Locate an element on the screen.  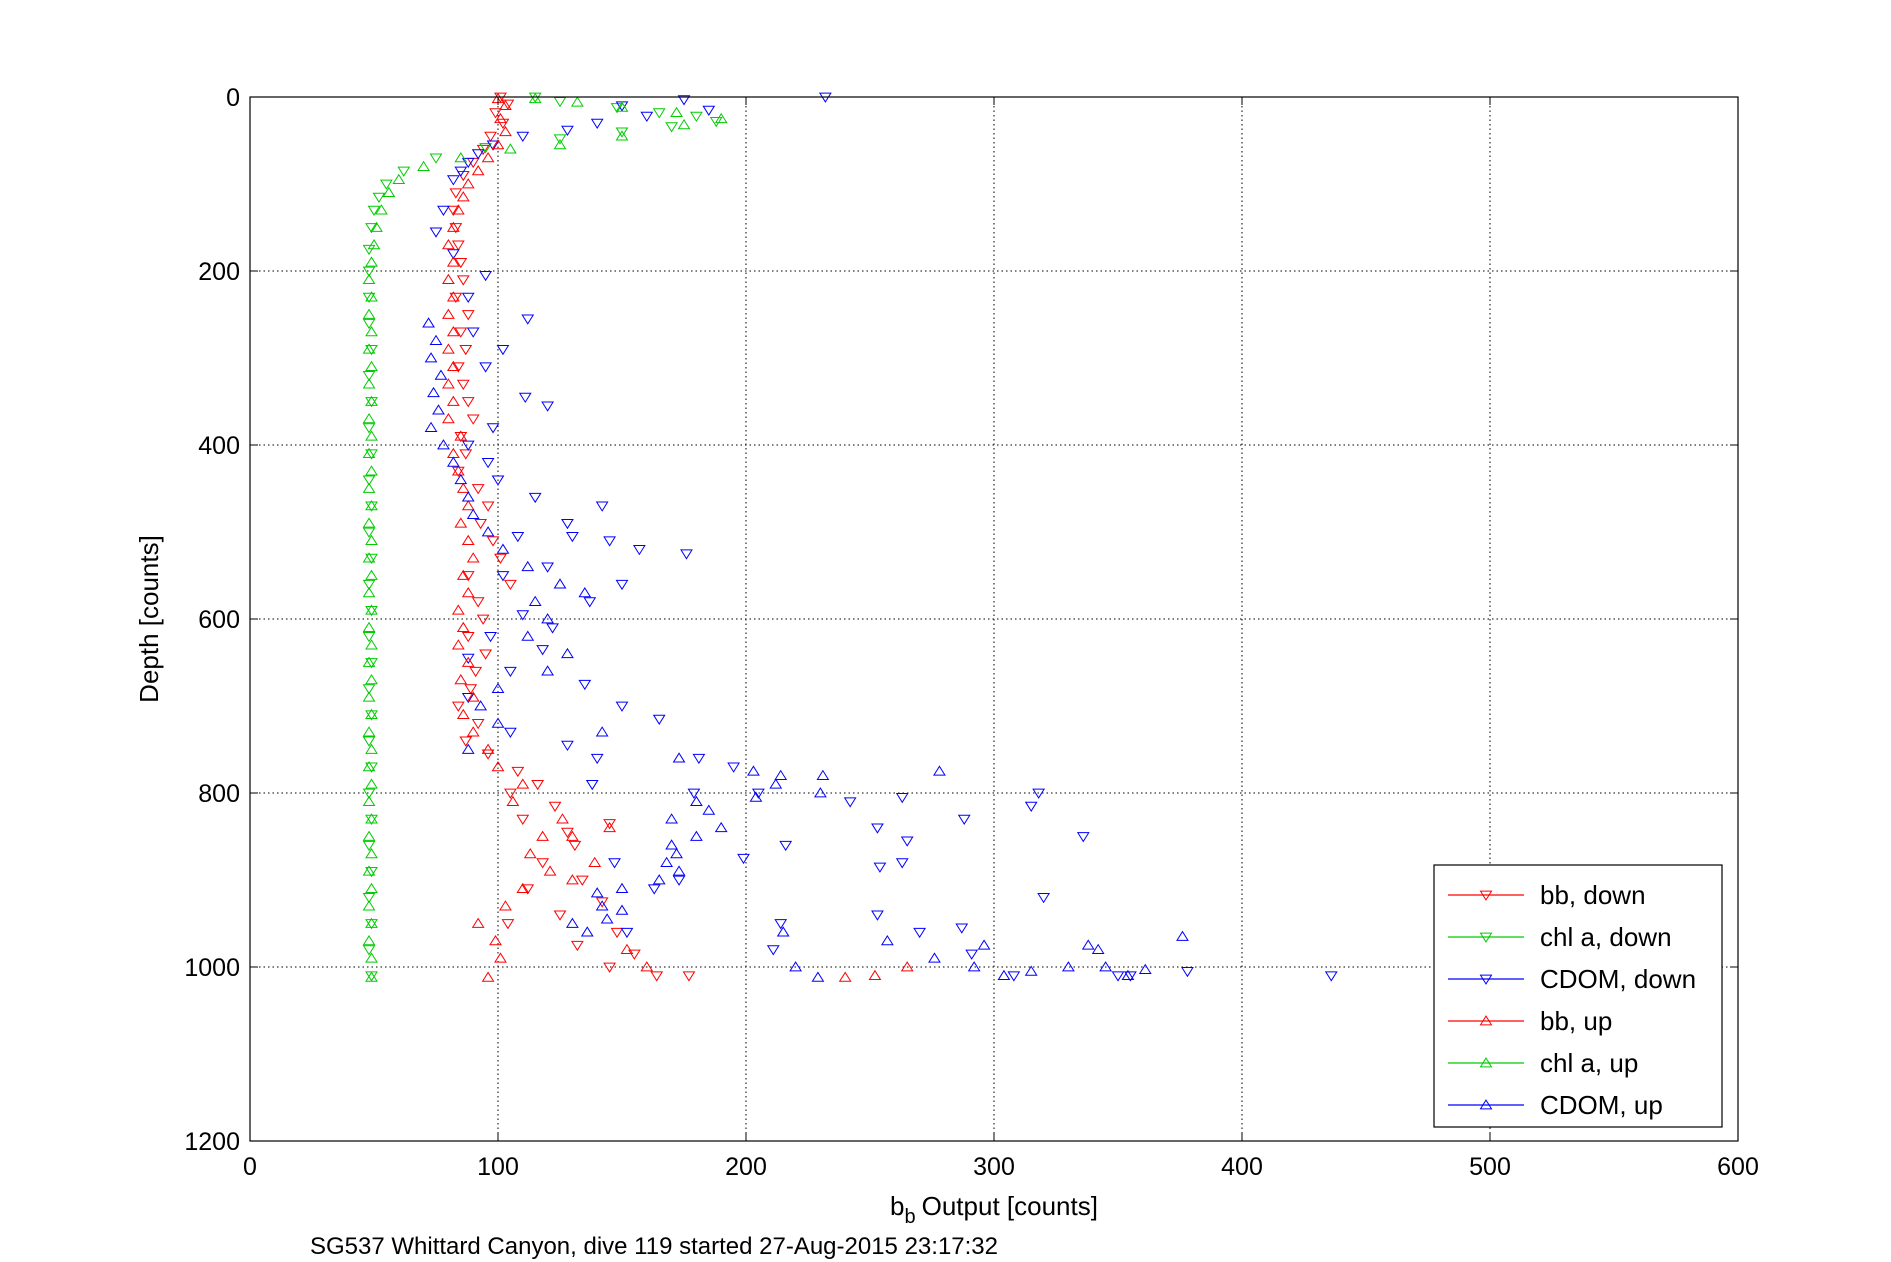
legend-label: bb, up is located at coordinates (1576, 1021).